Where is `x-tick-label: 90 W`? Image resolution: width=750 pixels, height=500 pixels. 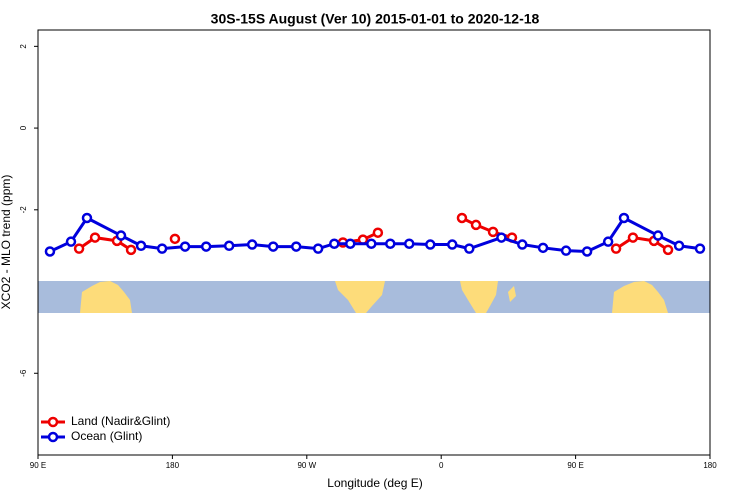 x-tick-label: 90 W is located at coordinates (306, 465).